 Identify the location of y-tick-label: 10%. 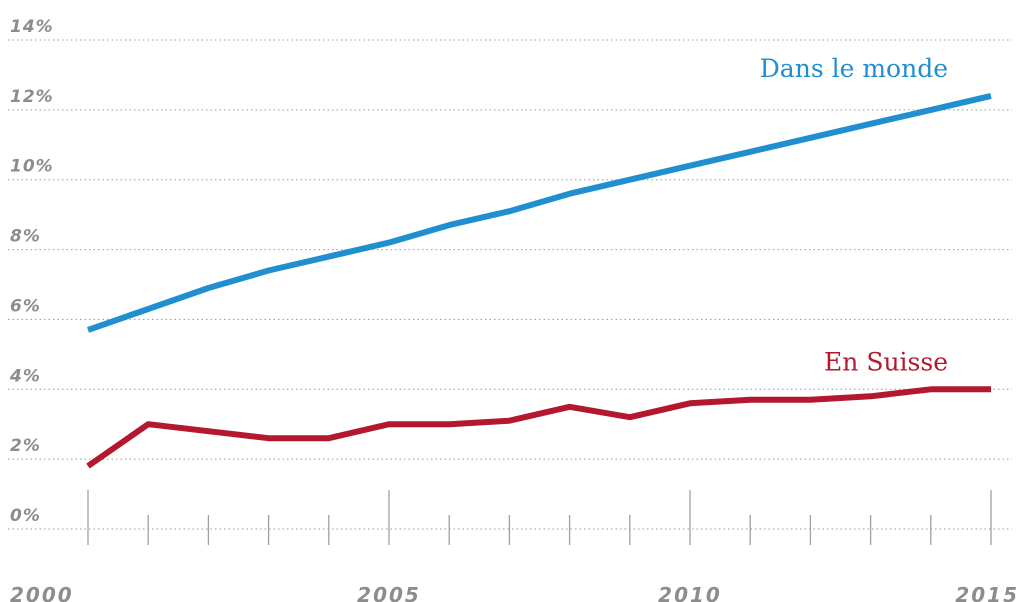
(32, 167).